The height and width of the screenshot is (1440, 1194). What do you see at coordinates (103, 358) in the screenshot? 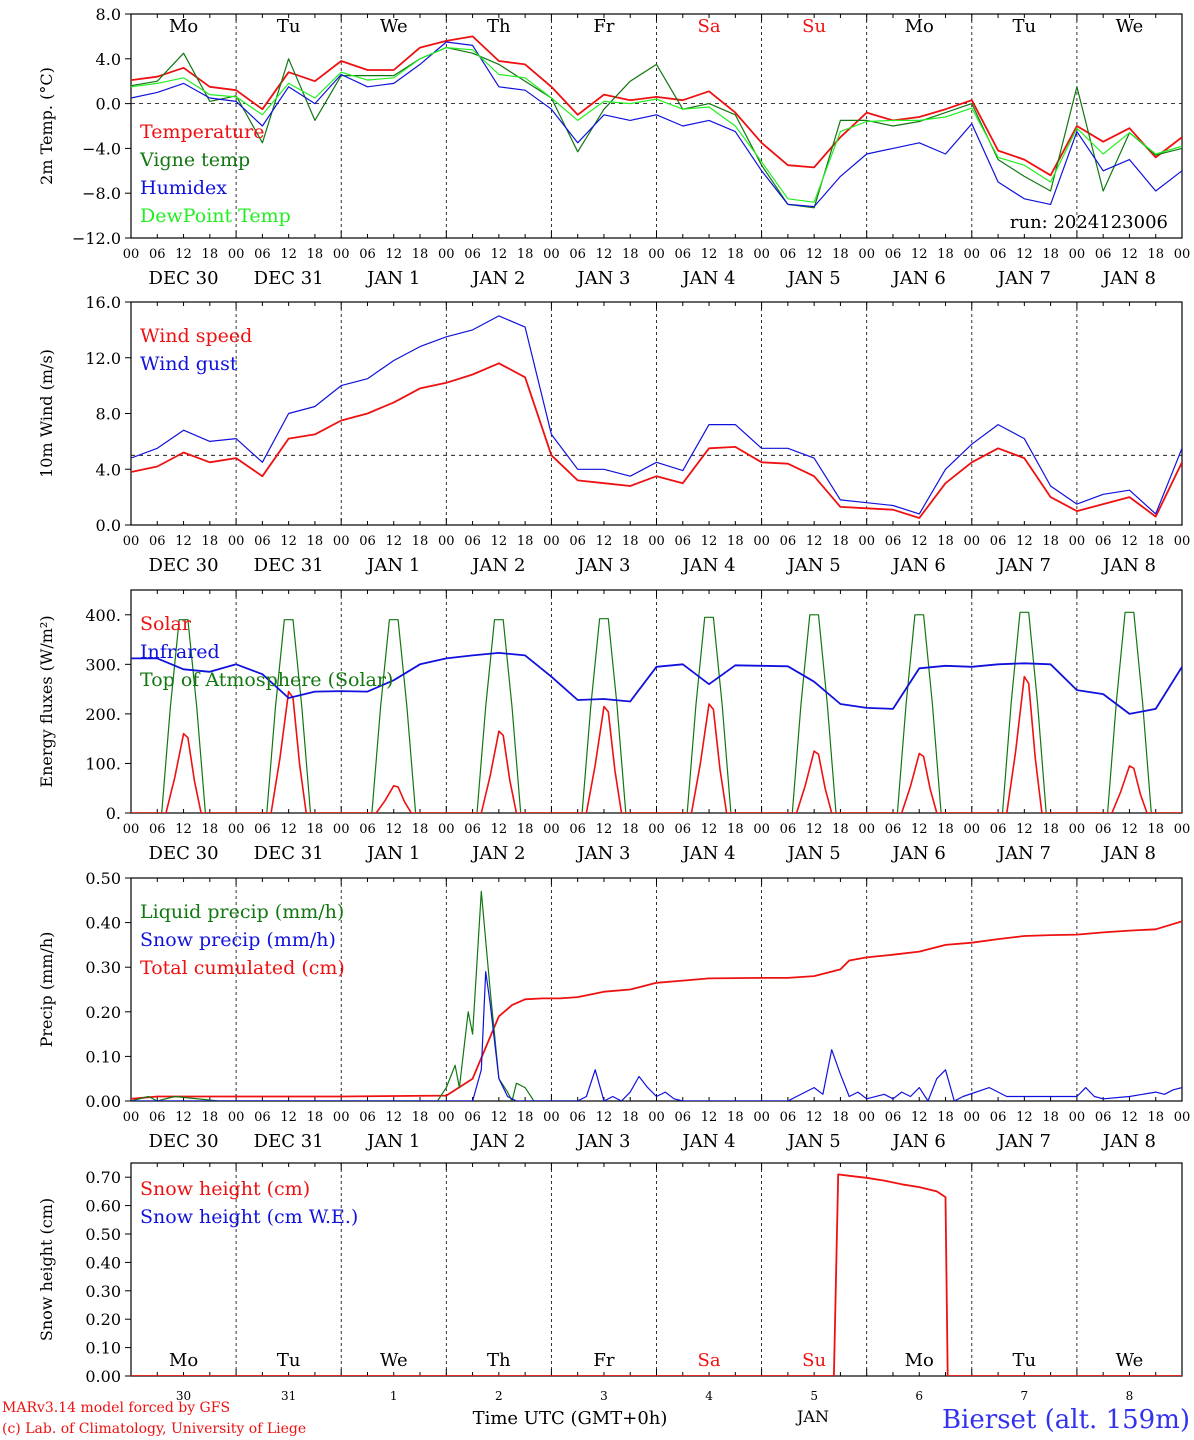
I see `y-tick-label: 12.0` at bounding box center [103, 358].